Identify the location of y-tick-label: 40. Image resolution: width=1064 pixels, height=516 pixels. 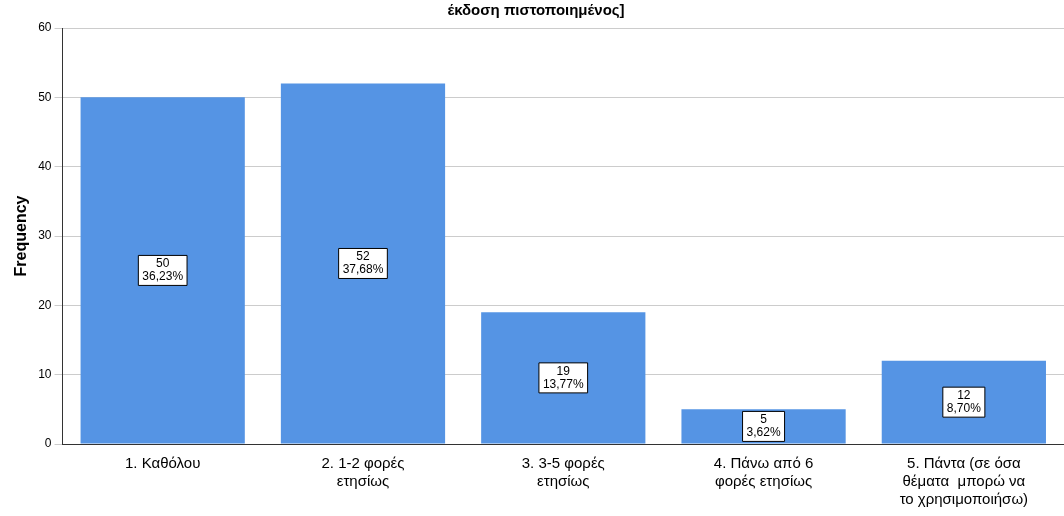
(45, 165).